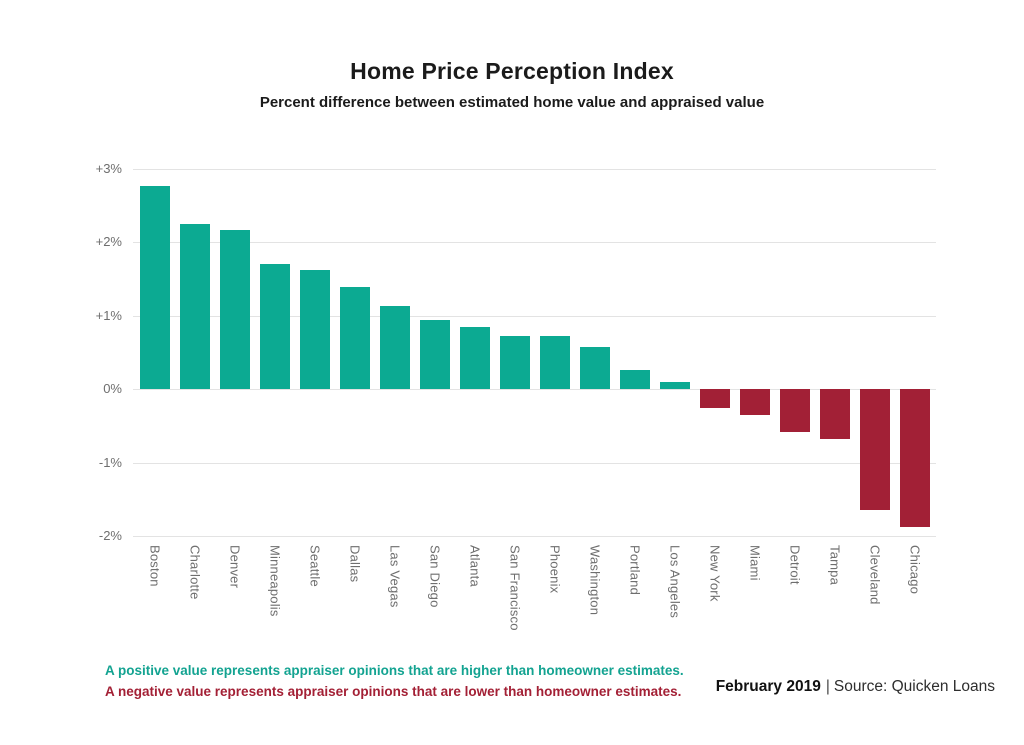 The image size is (1024, 745). Describe the element at coordinates (195, 307) in the screenshot. I see `bar-charlotte` at that location.